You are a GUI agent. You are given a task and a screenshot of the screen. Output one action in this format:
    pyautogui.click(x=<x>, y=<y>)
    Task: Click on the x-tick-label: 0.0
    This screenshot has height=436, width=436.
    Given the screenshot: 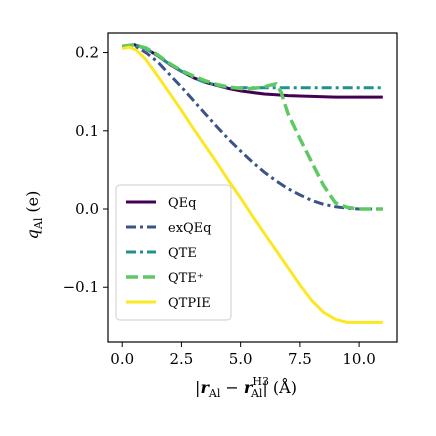 What is the action you would take?
    pyautogui.click(x=122, y=359)
    